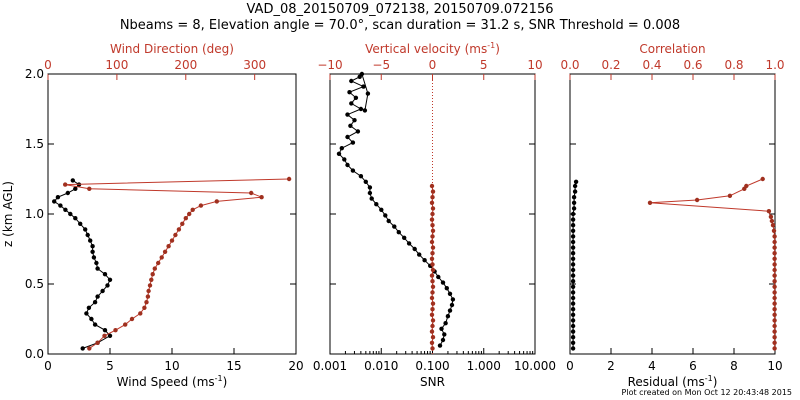 This screenshot has height=400, width=800. What do you see at coordinates (172, 49) in the screenshot?
I see `wind-top-axis-label-text: Wind Direction (deg)` at bounding box center [172, 49].